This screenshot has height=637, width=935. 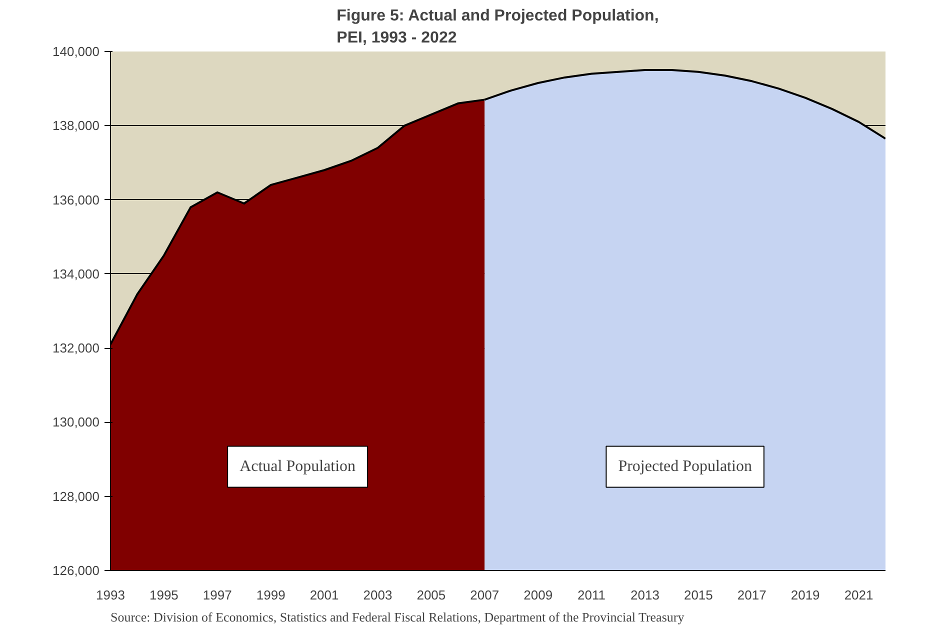 I want to click on x-tick-label: 2015, so click(x=698, y=595).